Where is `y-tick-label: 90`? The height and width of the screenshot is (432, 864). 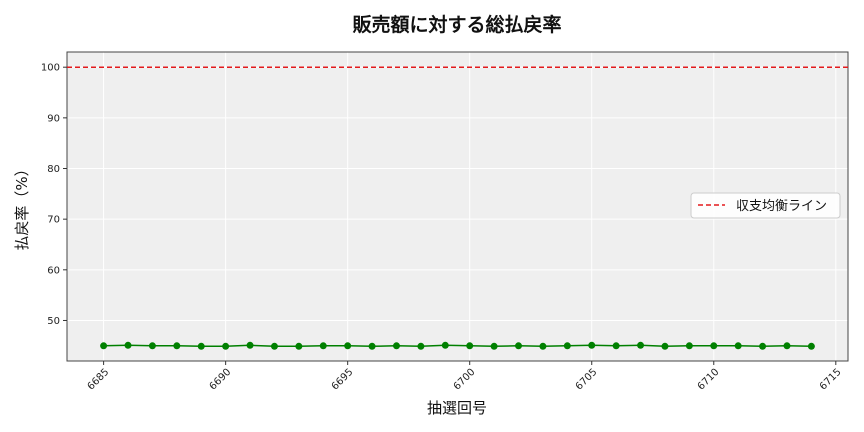 y-tick-label: 90 is located at coordinates (53, 118).